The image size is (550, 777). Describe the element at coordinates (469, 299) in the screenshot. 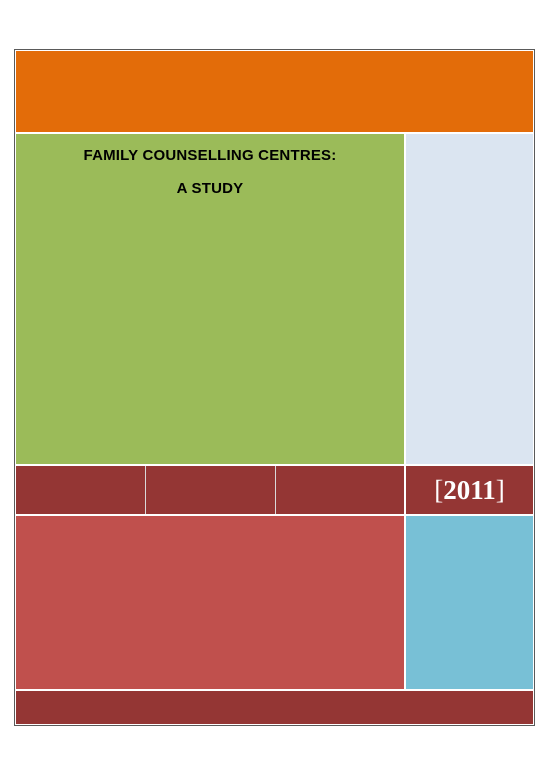

I see `side-light-blue-panel` at that location.